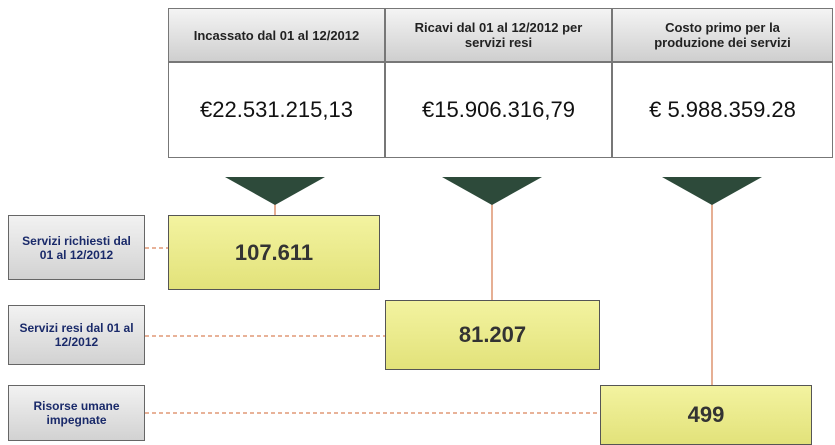  I want to click on row-label: Servizi richiesti dal 01 al 12/2012, so click(76, 247).